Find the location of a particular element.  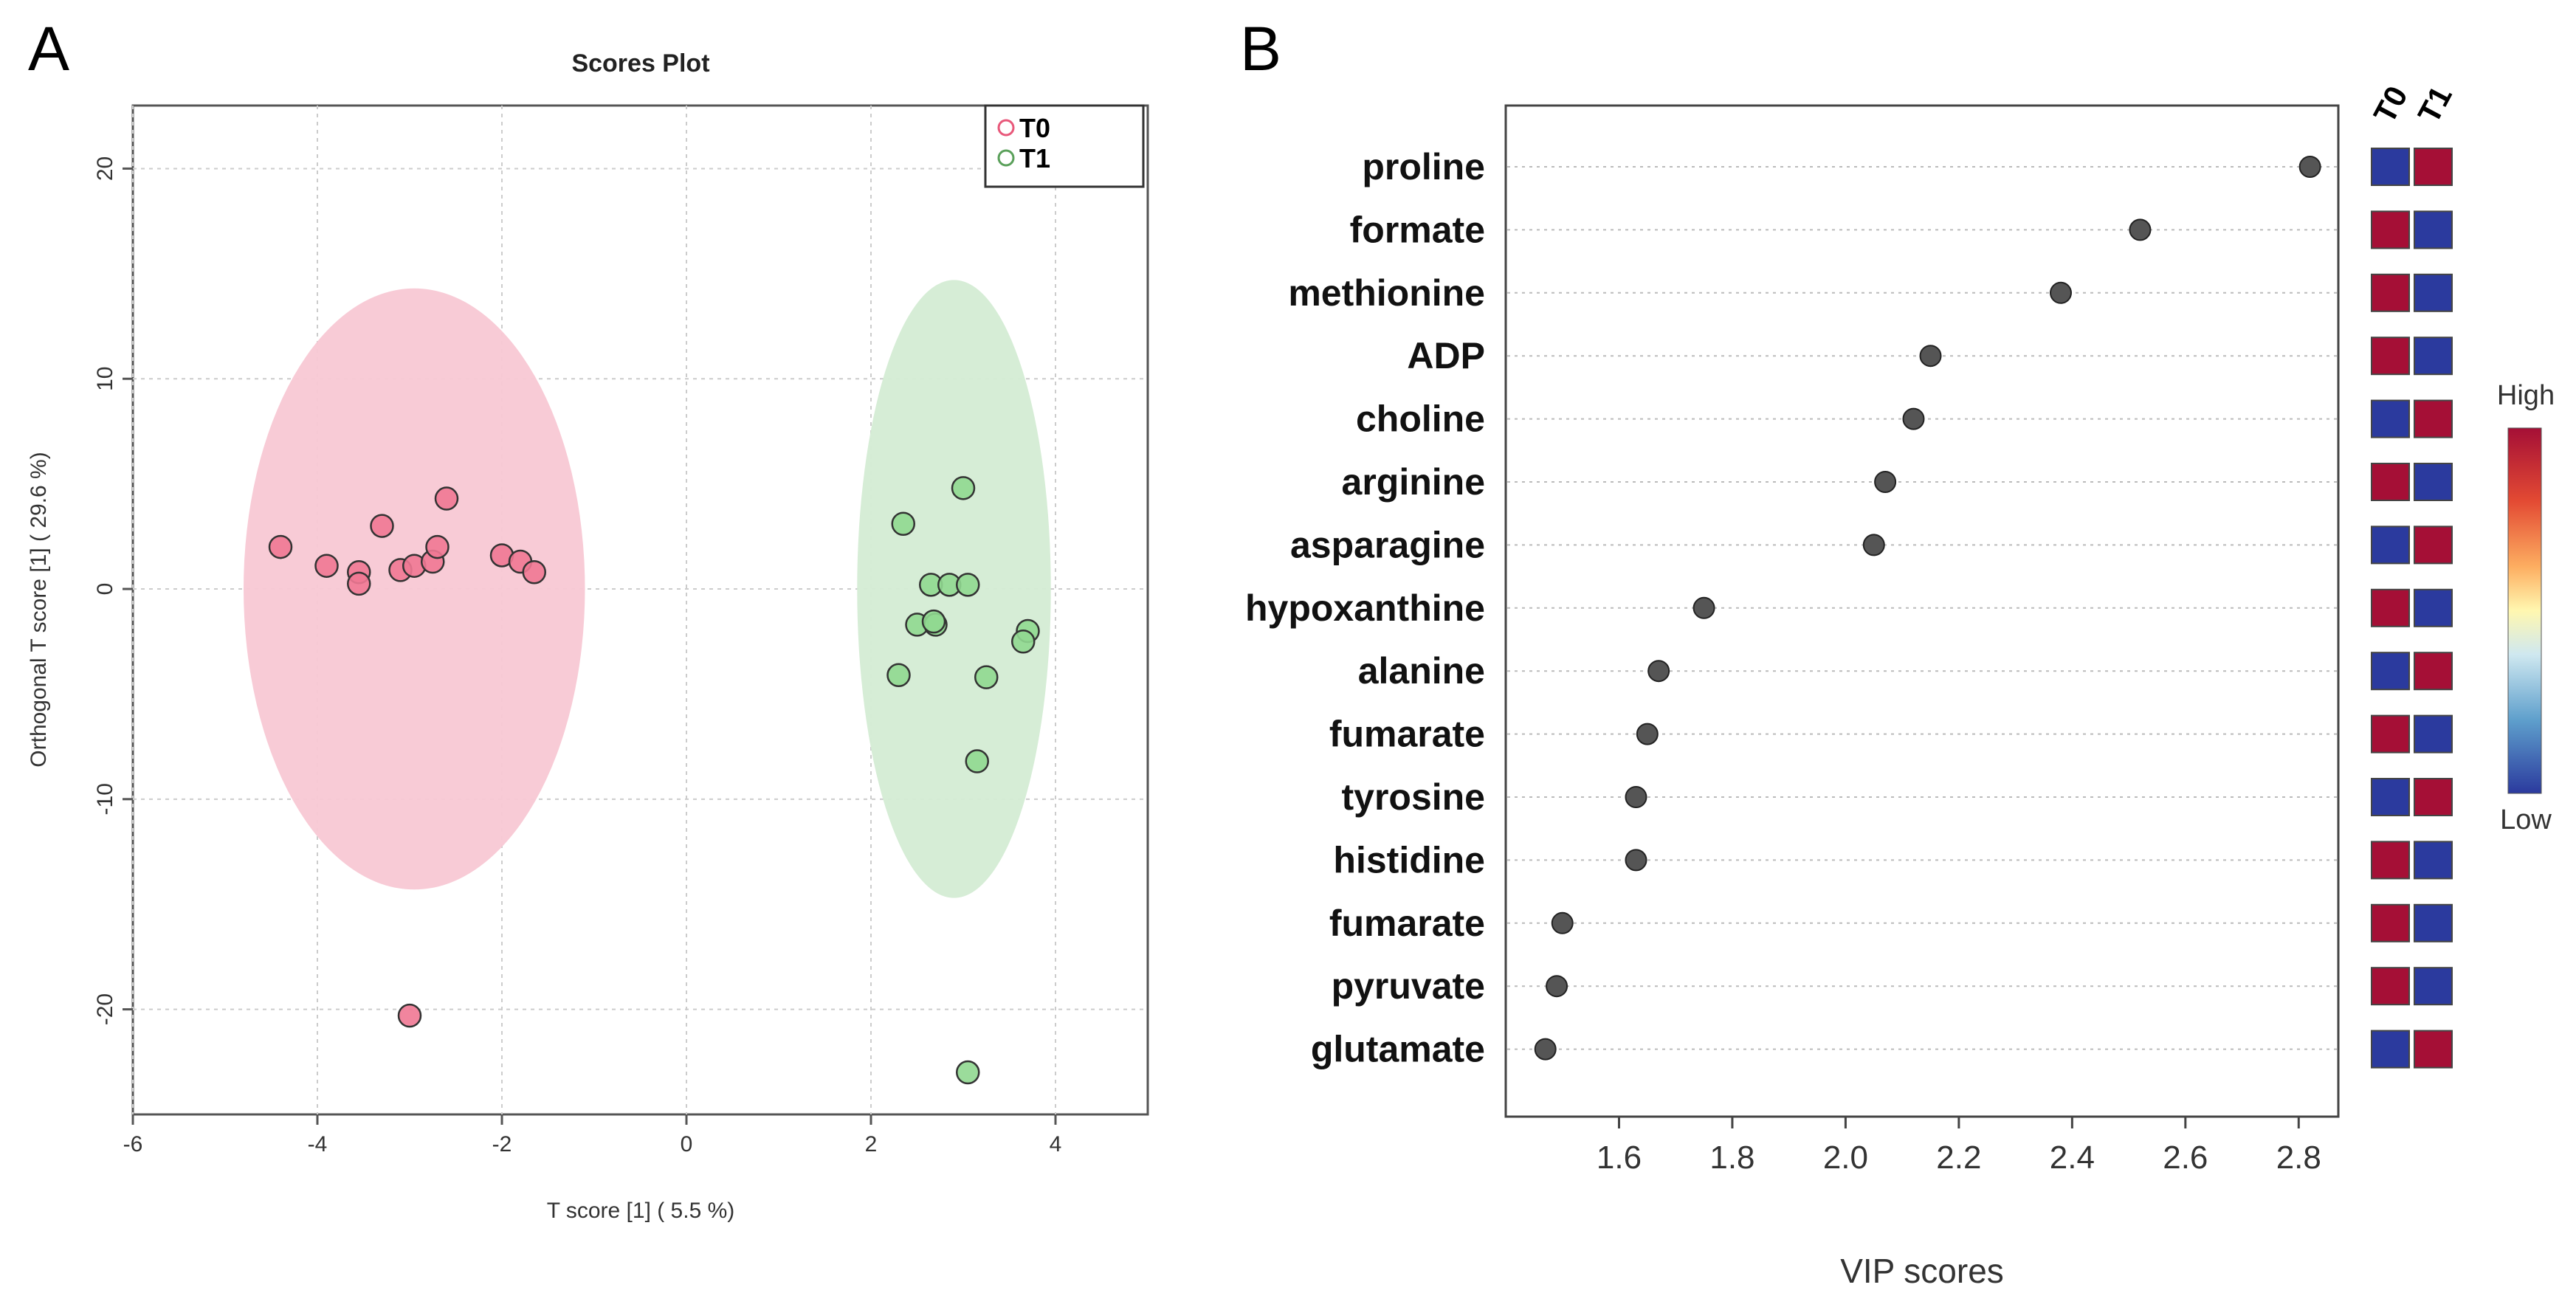

colorbar: High Low is located at coordinates (2526, 607).